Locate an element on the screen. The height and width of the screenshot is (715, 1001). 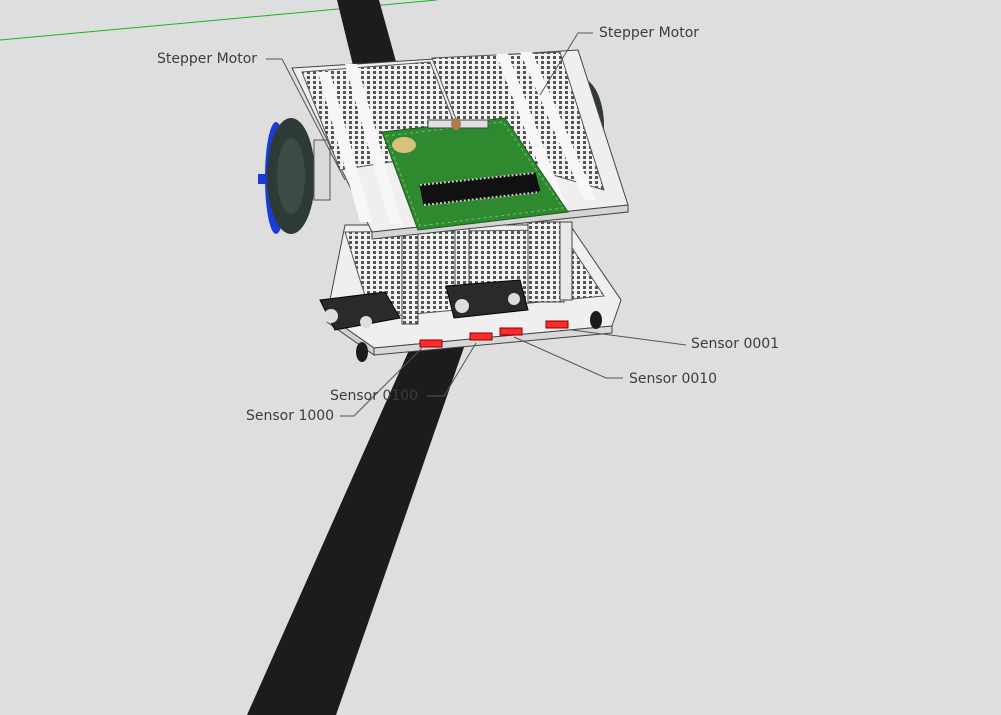
sensor-0100-label: Sensor 0100 is located at coordinates (374, 396).